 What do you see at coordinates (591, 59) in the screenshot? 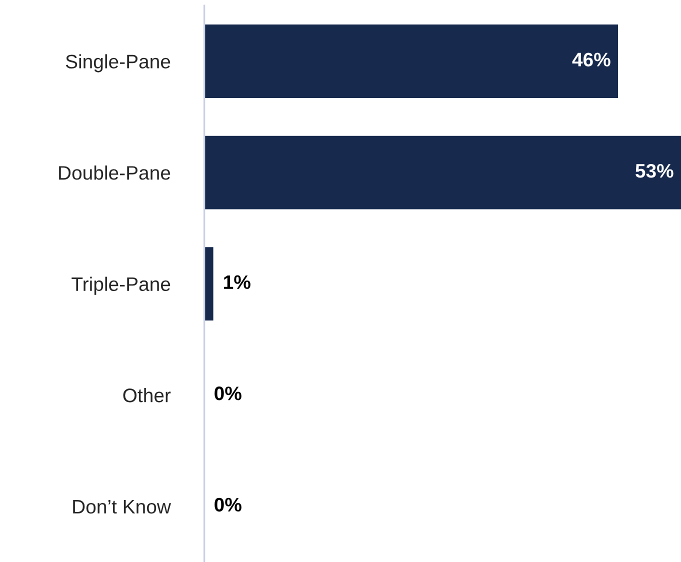
I see `data-label: 46%` at bounding box center [591, 59].